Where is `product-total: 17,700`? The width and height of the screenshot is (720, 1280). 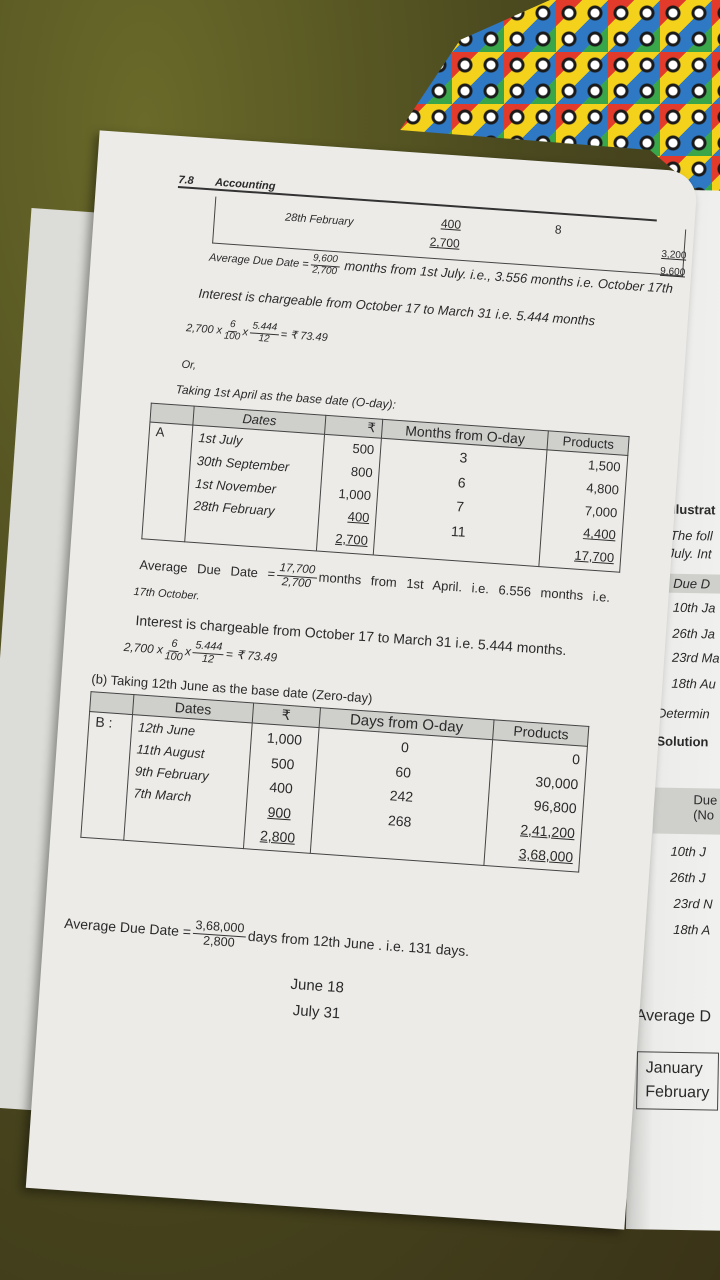 product-total: 17,700 is located at coordinates (594, 556).